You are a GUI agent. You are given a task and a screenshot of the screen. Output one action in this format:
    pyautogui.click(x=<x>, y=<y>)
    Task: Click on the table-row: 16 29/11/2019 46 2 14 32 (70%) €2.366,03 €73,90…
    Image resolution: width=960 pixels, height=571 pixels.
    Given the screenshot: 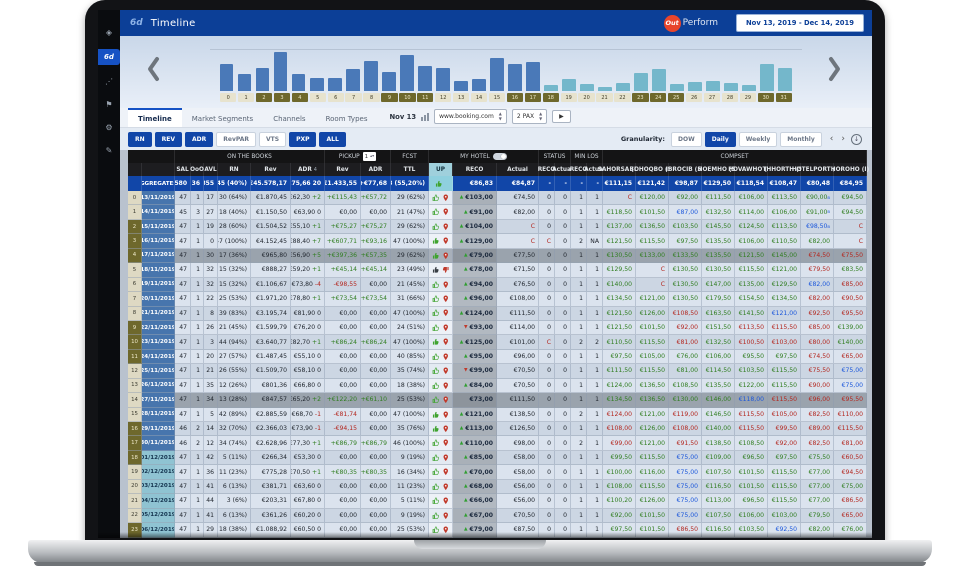 What is the action you would take?
    pyautogui.click(x=497, y=429)
    